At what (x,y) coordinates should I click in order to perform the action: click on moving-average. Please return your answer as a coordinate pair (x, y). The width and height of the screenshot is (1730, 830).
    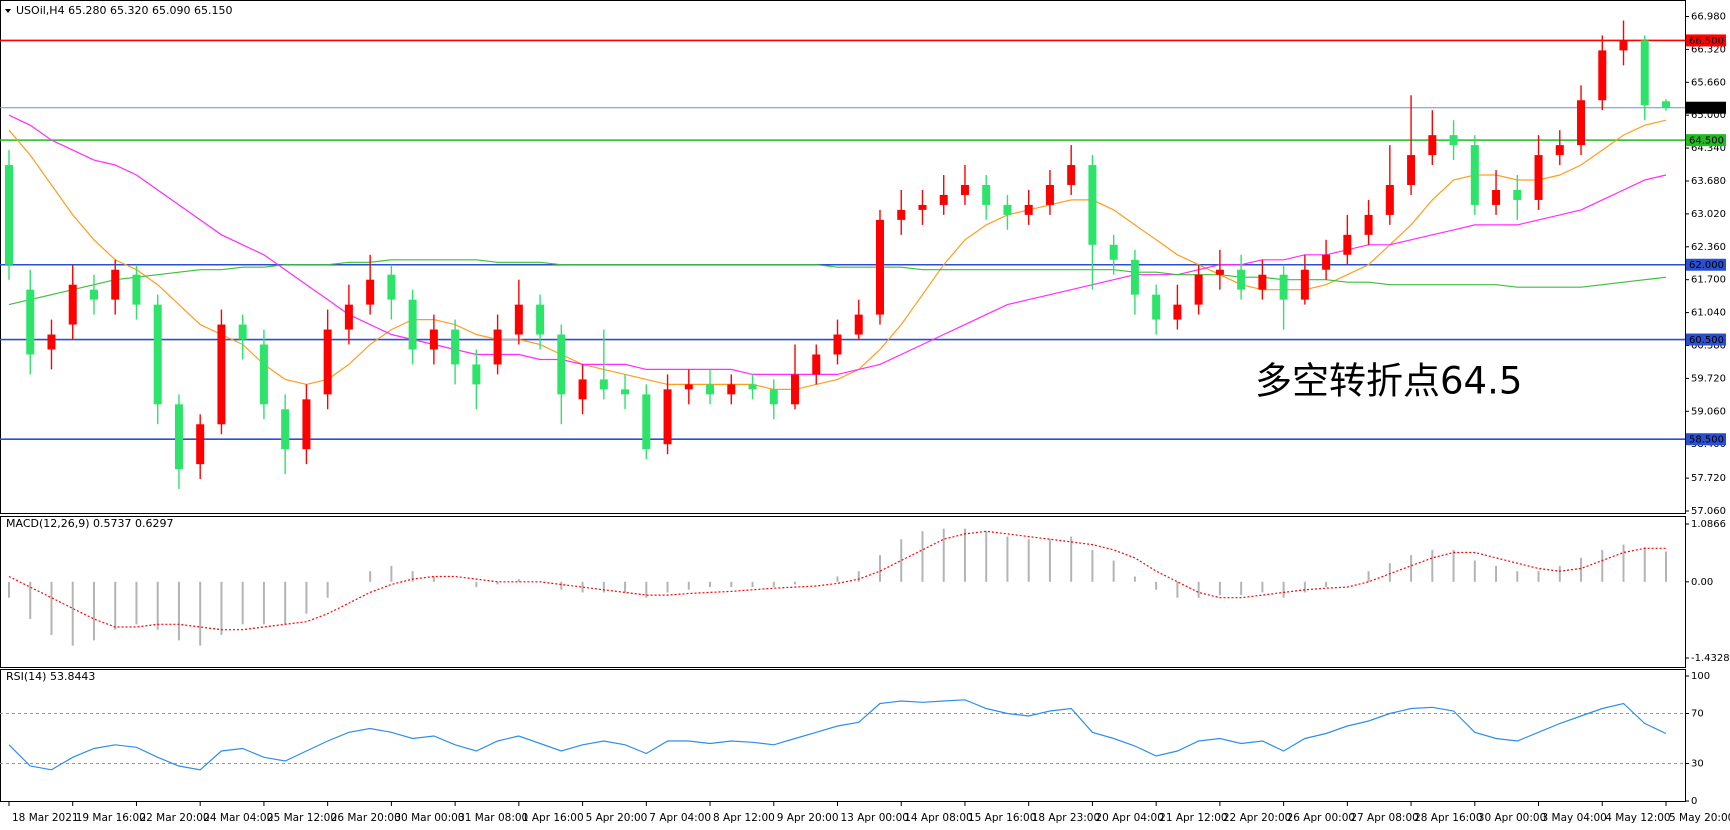
    Looking at the image, I should click on (837, 282).